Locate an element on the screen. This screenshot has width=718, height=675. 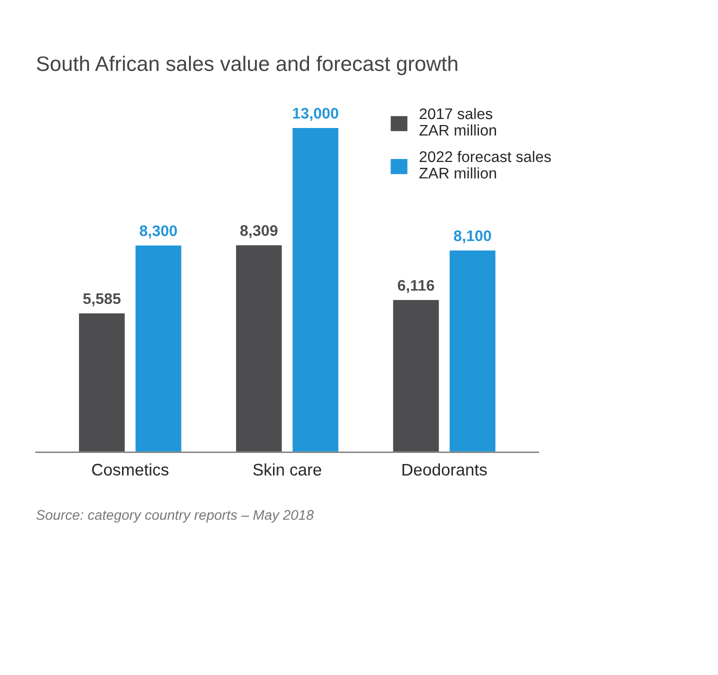
x-tick-label: Cosmetics is located at coordinates (130, 469).